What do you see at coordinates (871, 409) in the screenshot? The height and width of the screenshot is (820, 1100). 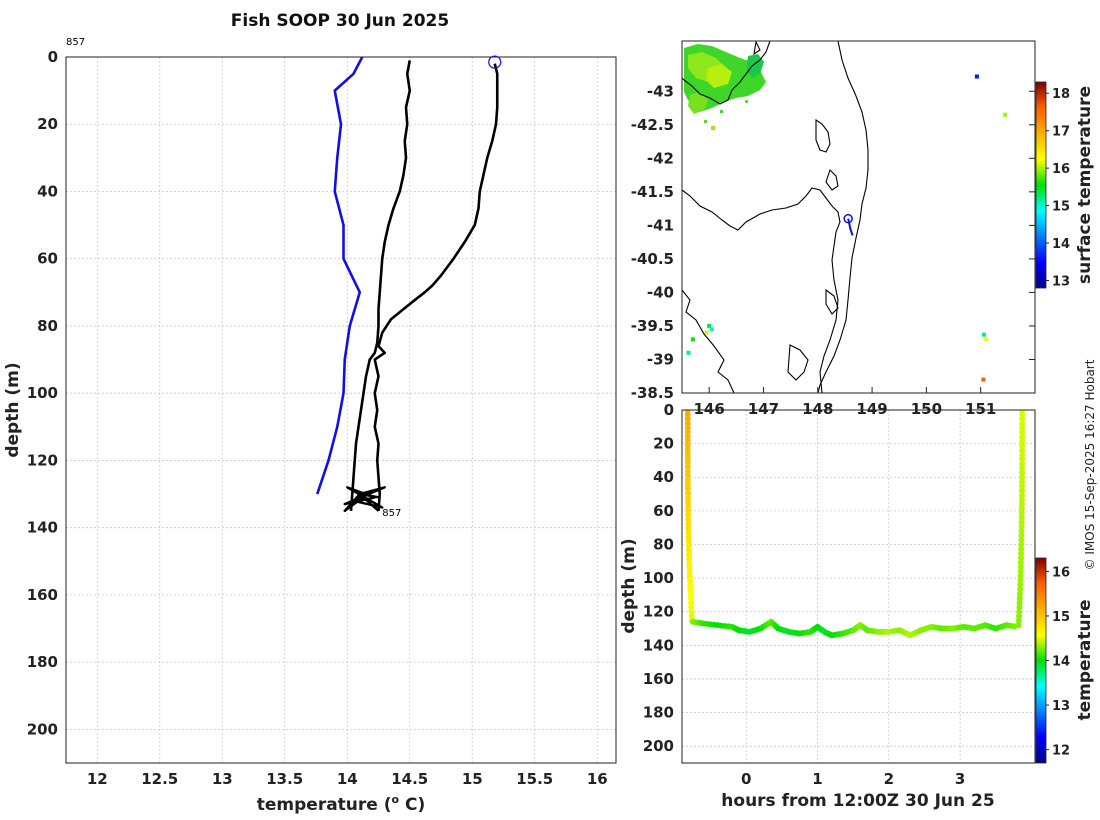 I see `map-x-tick-label: 149` at bounding box center [871, 409].